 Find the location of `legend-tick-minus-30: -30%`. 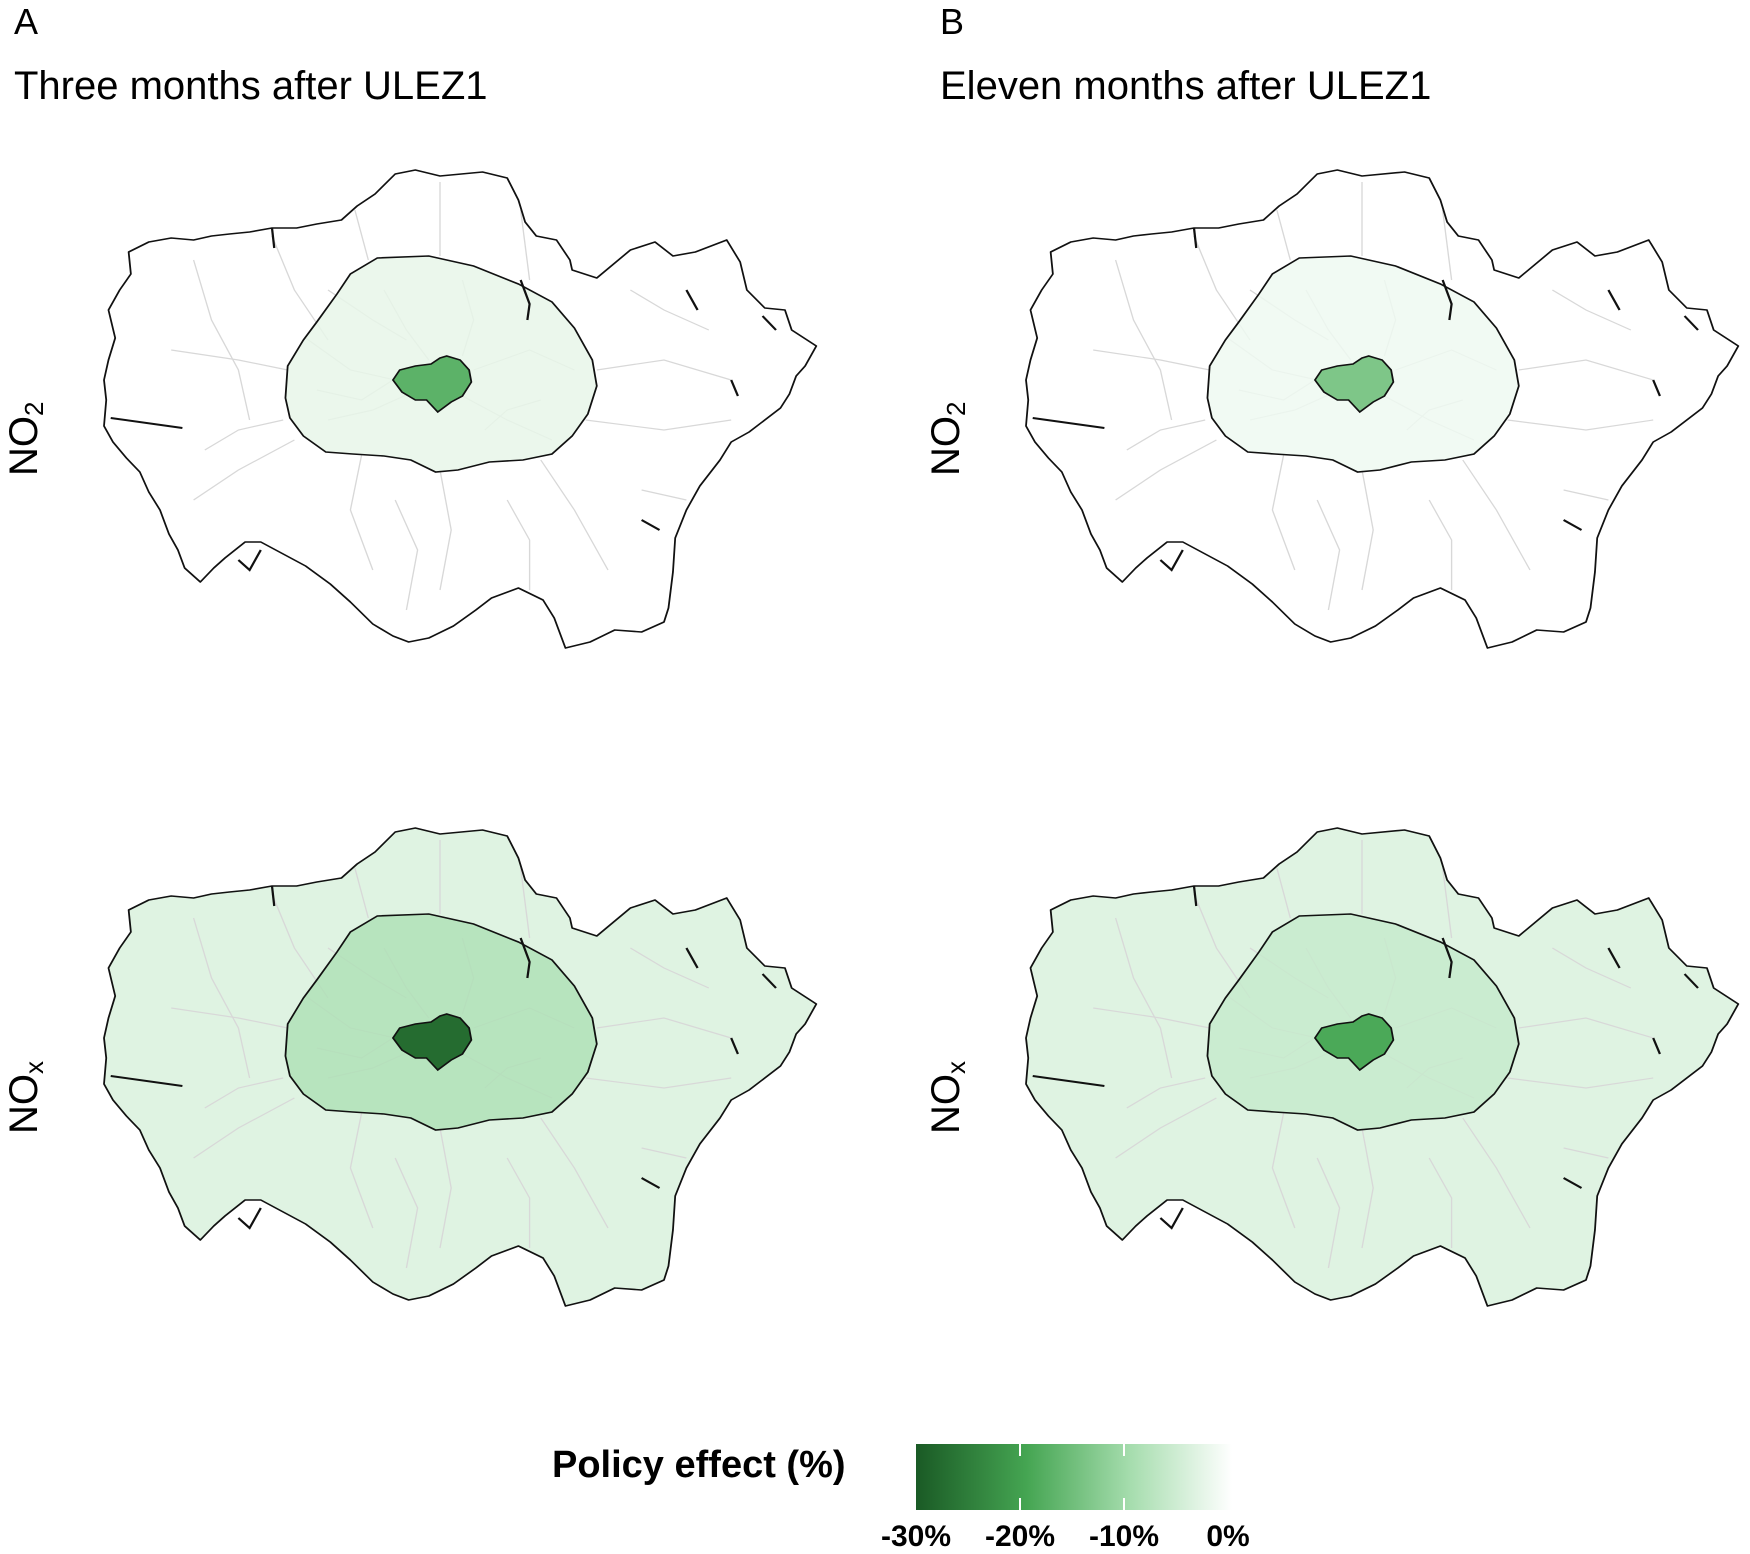

legend-tick-minus-30: -30% is located at coordinates (916, 1536).